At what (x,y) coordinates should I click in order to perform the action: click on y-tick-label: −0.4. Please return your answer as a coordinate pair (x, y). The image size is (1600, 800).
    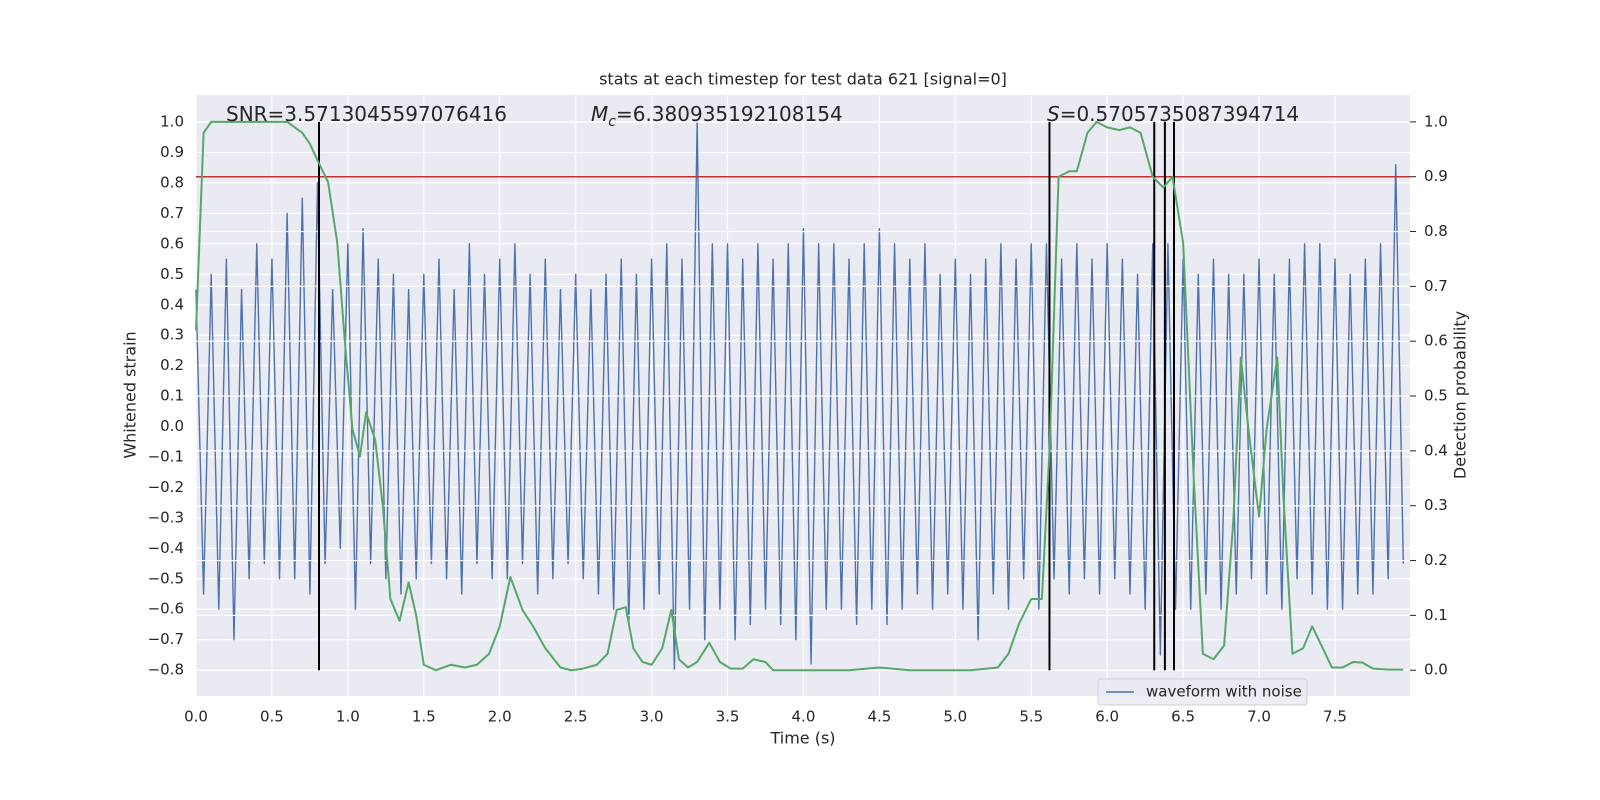
    Looking at the image, I should click on (166, 548).